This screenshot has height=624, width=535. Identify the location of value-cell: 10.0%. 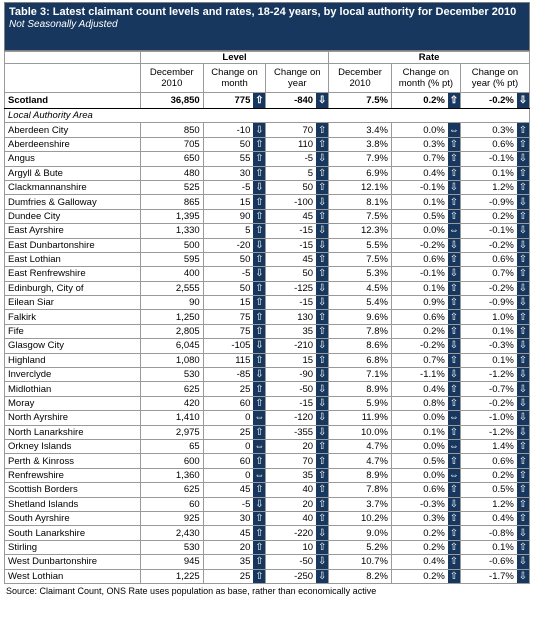
(360, 432).